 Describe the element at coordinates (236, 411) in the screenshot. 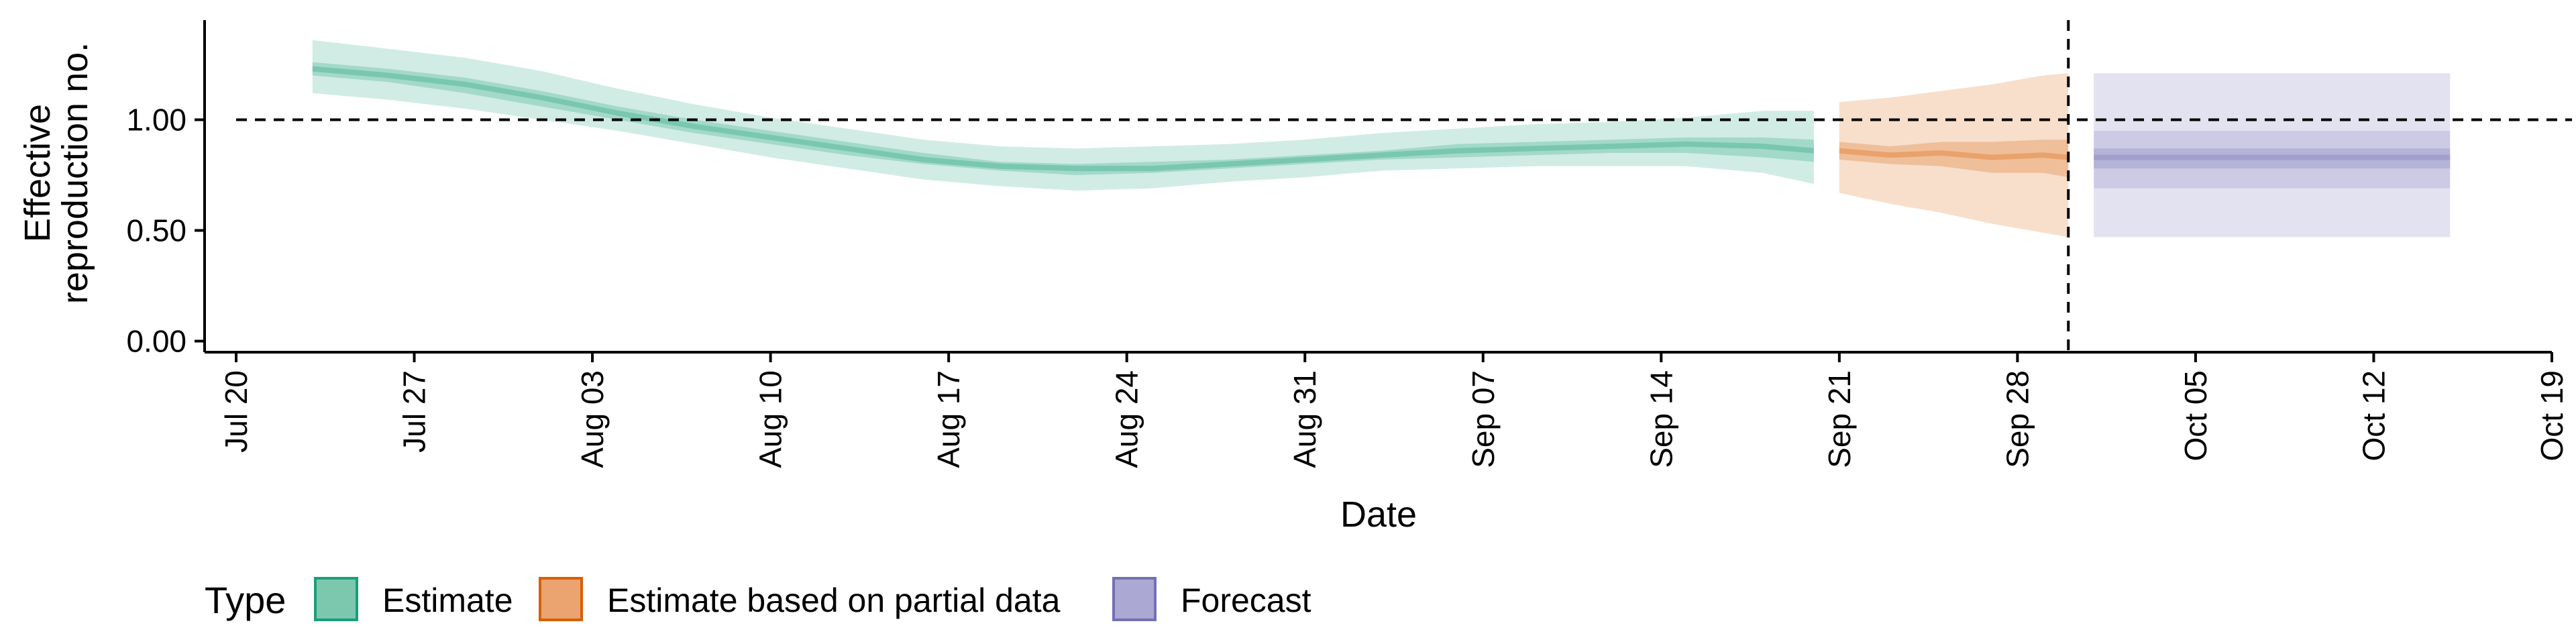

I see `x-tick-label: Jul 20` at that location.